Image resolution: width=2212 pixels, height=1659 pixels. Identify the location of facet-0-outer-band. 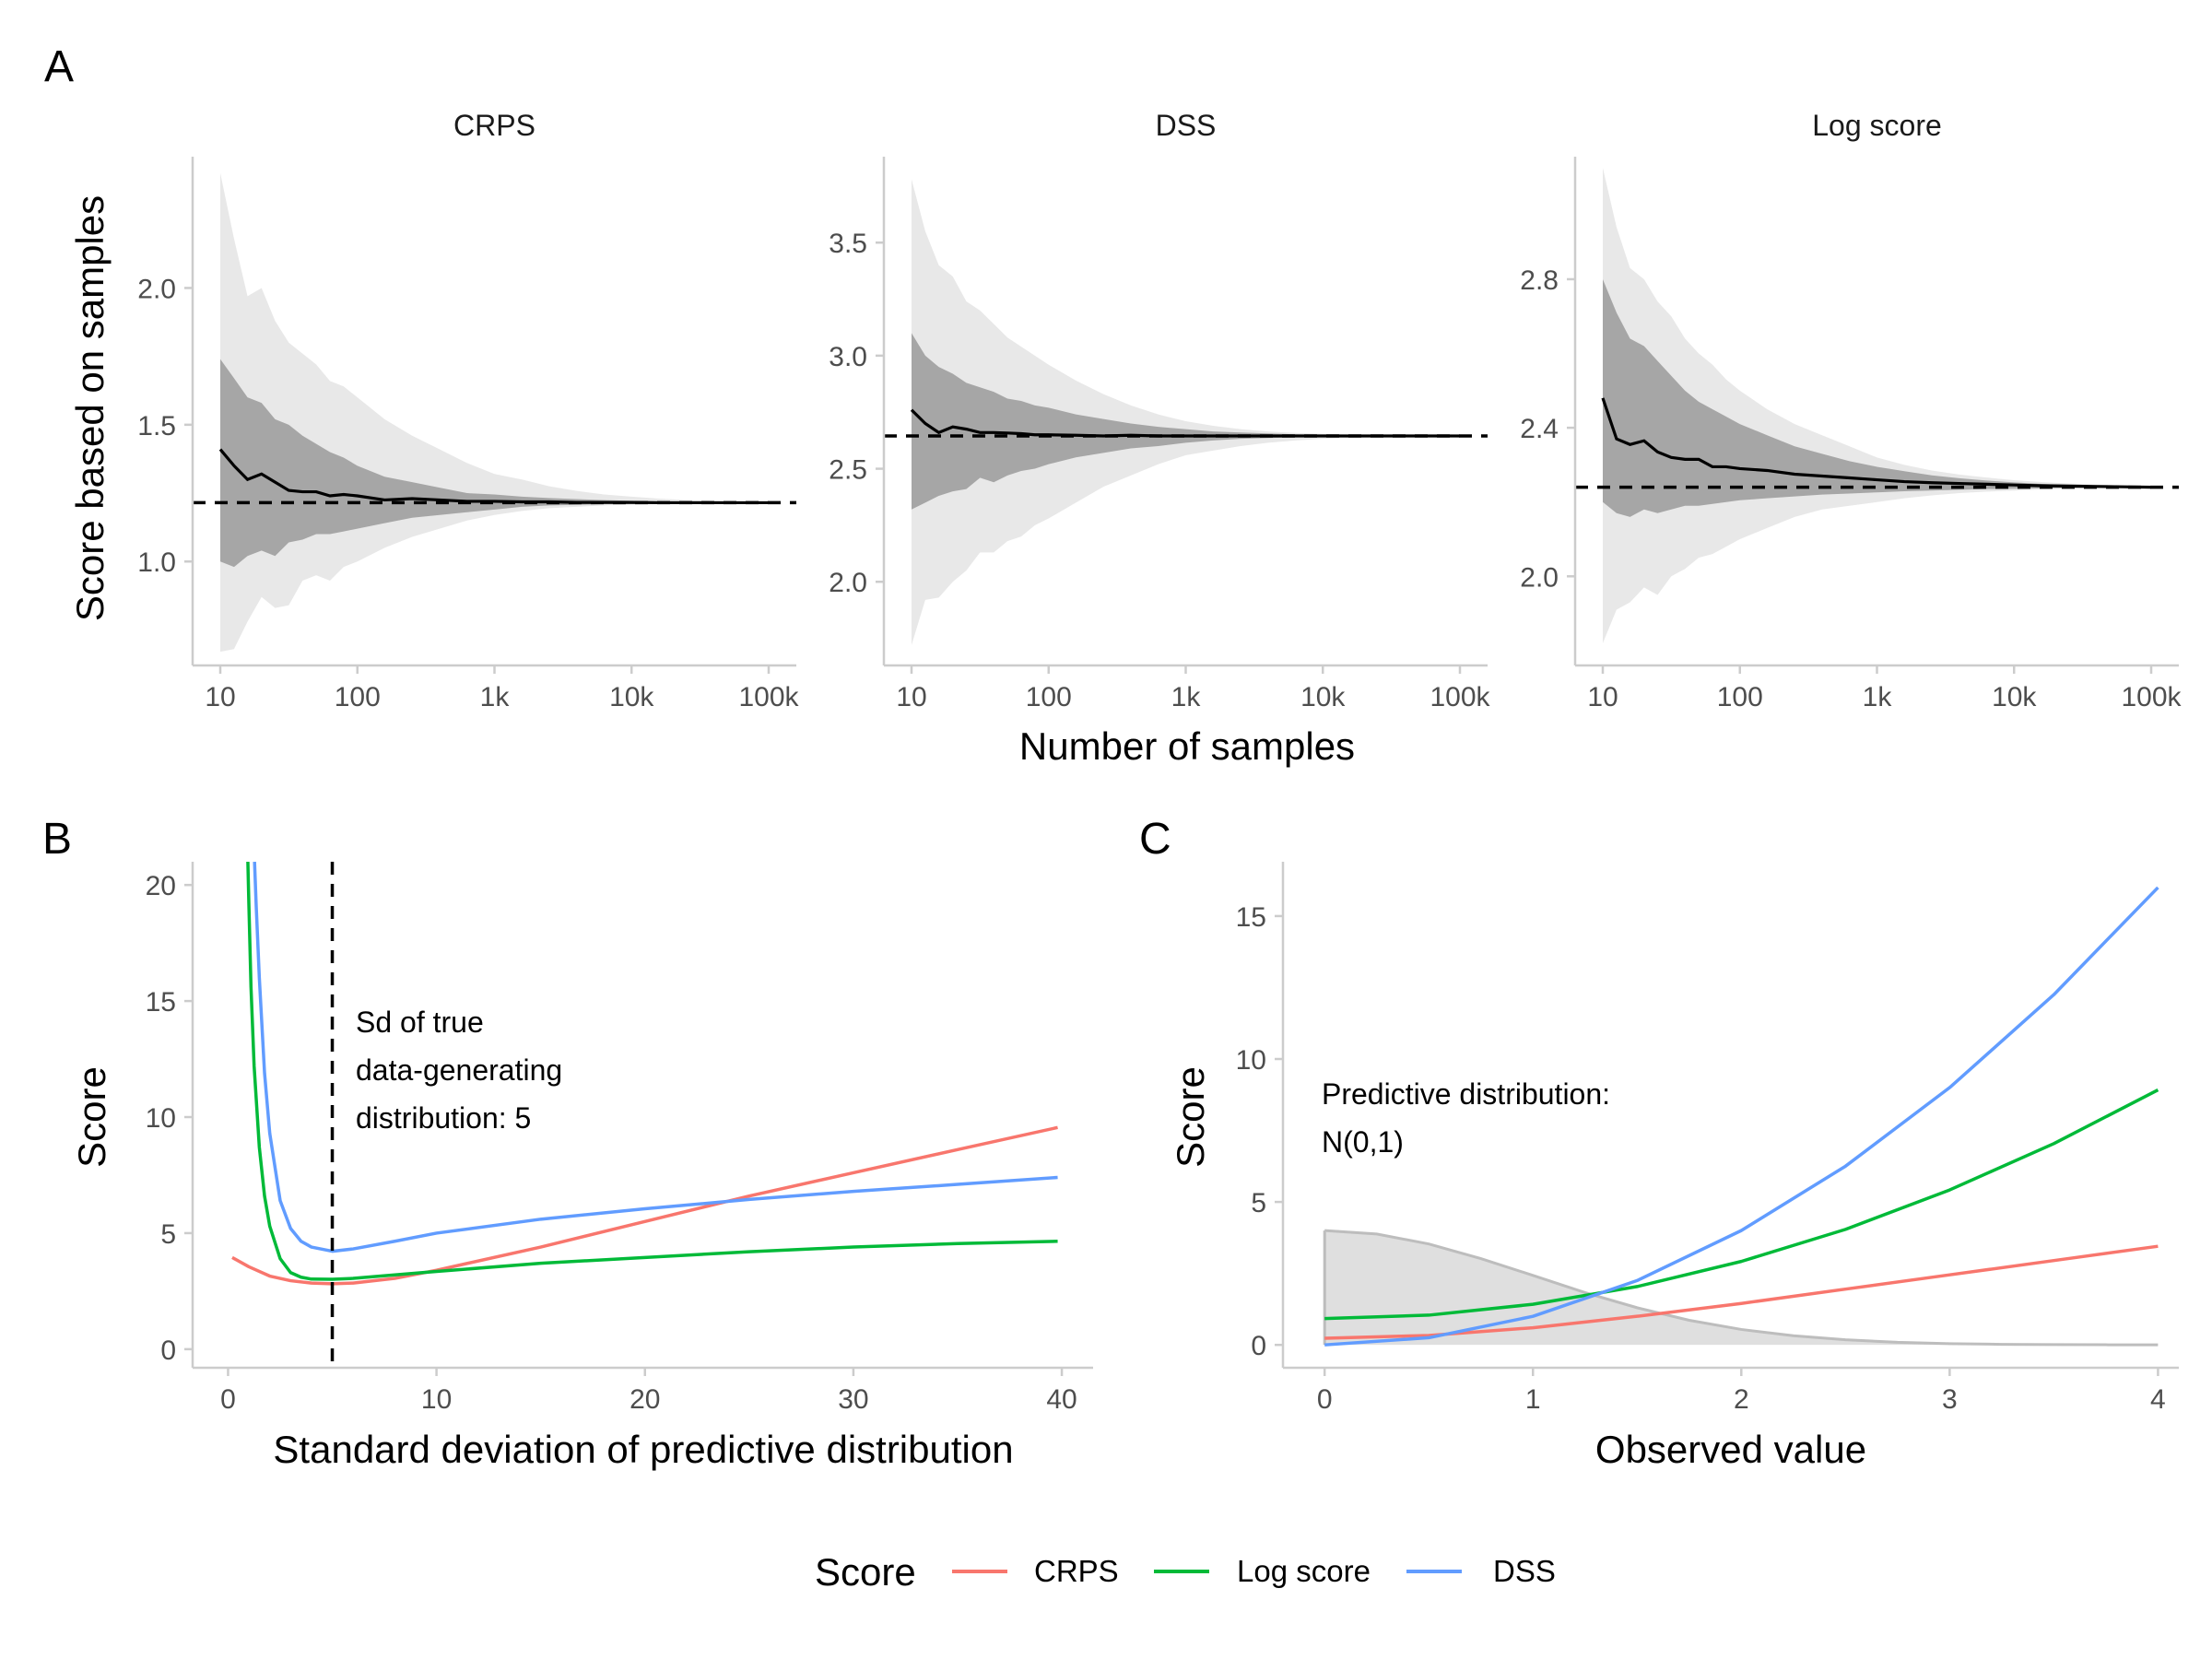
(494, 412).